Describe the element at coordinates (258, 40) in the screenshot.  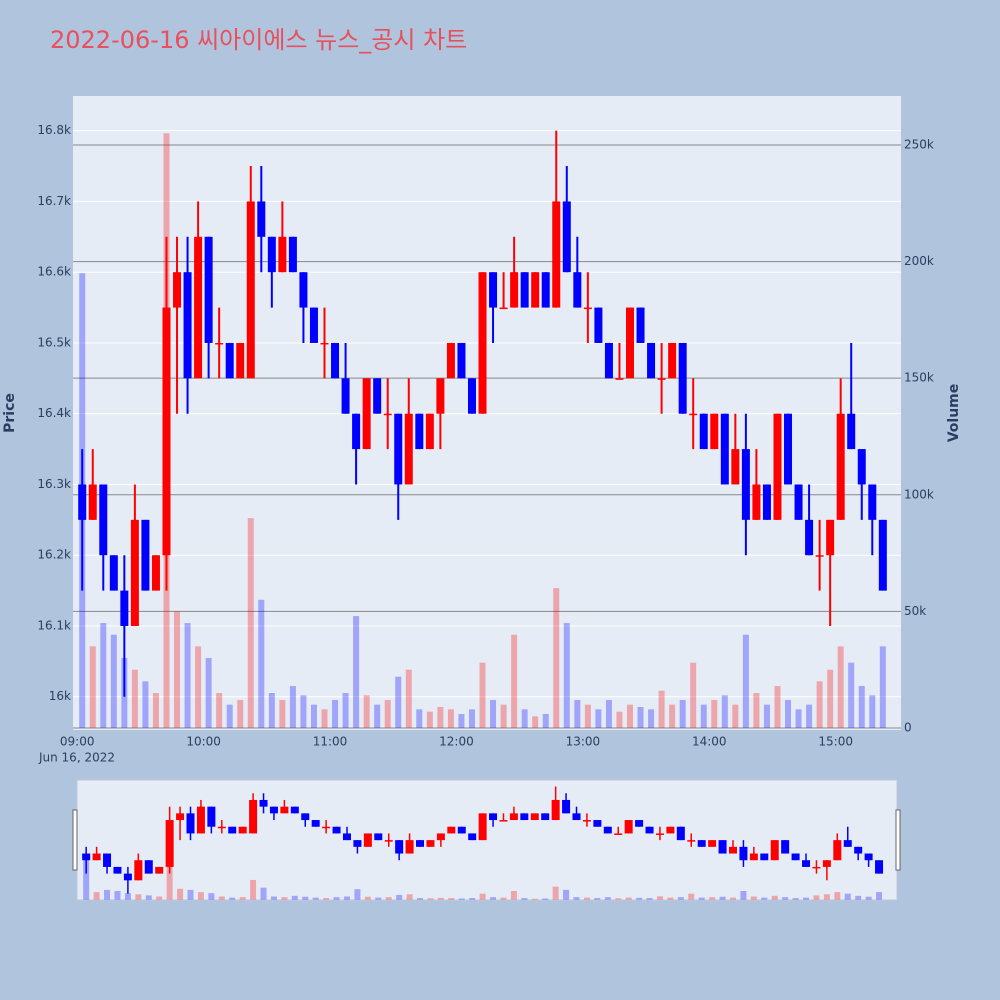
I see `chart-title: 2022-06-16 씨아이에스 뉴스_공시 차트` at that location.